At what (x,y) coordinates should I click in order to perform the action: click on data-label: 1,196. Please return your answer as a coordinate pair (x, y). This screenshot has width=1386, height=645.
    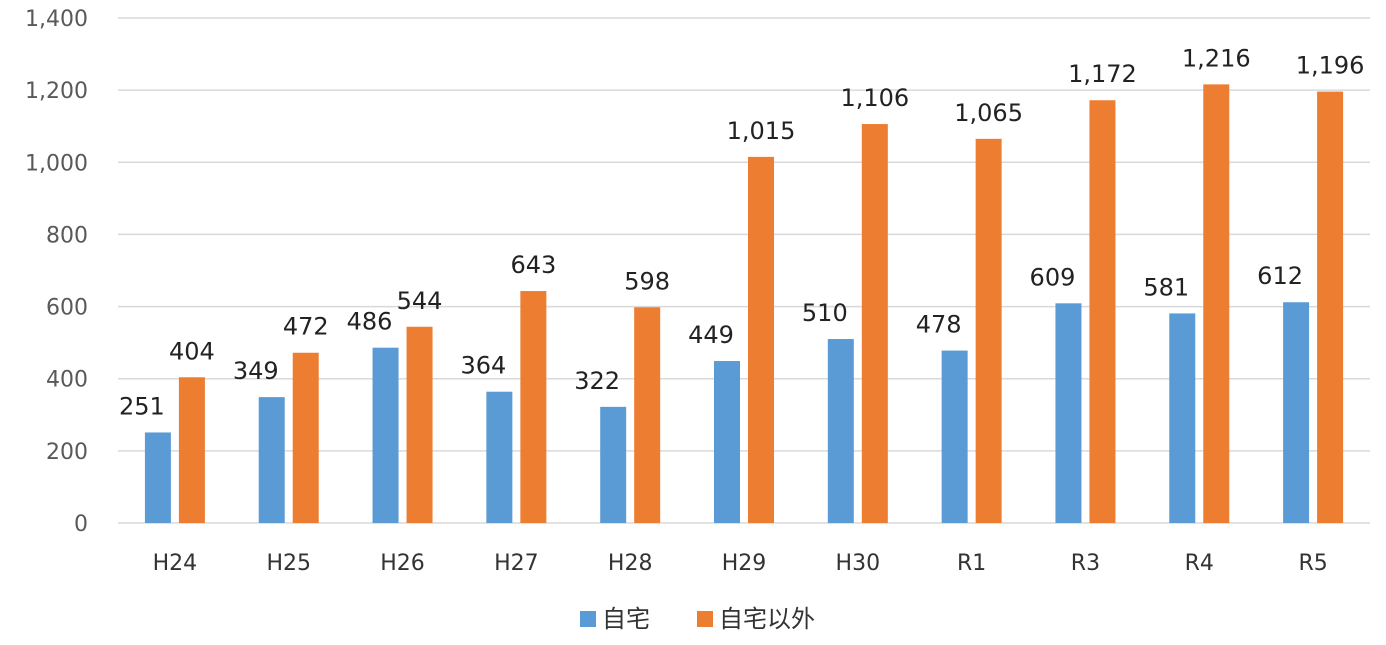
    Looking at the image, I should click on (1330, 66).